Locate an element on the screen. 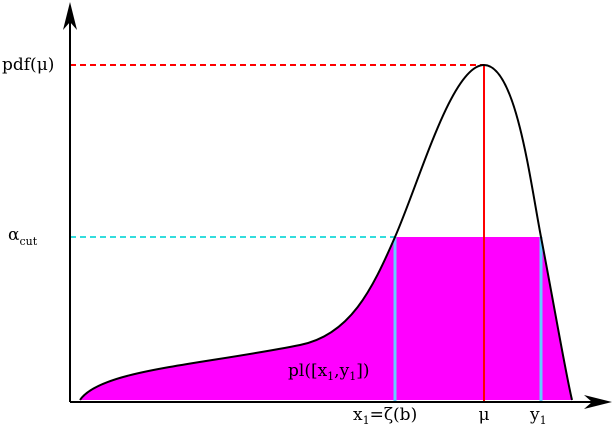  y1-label: y1 is located at coordinates (538, 416).